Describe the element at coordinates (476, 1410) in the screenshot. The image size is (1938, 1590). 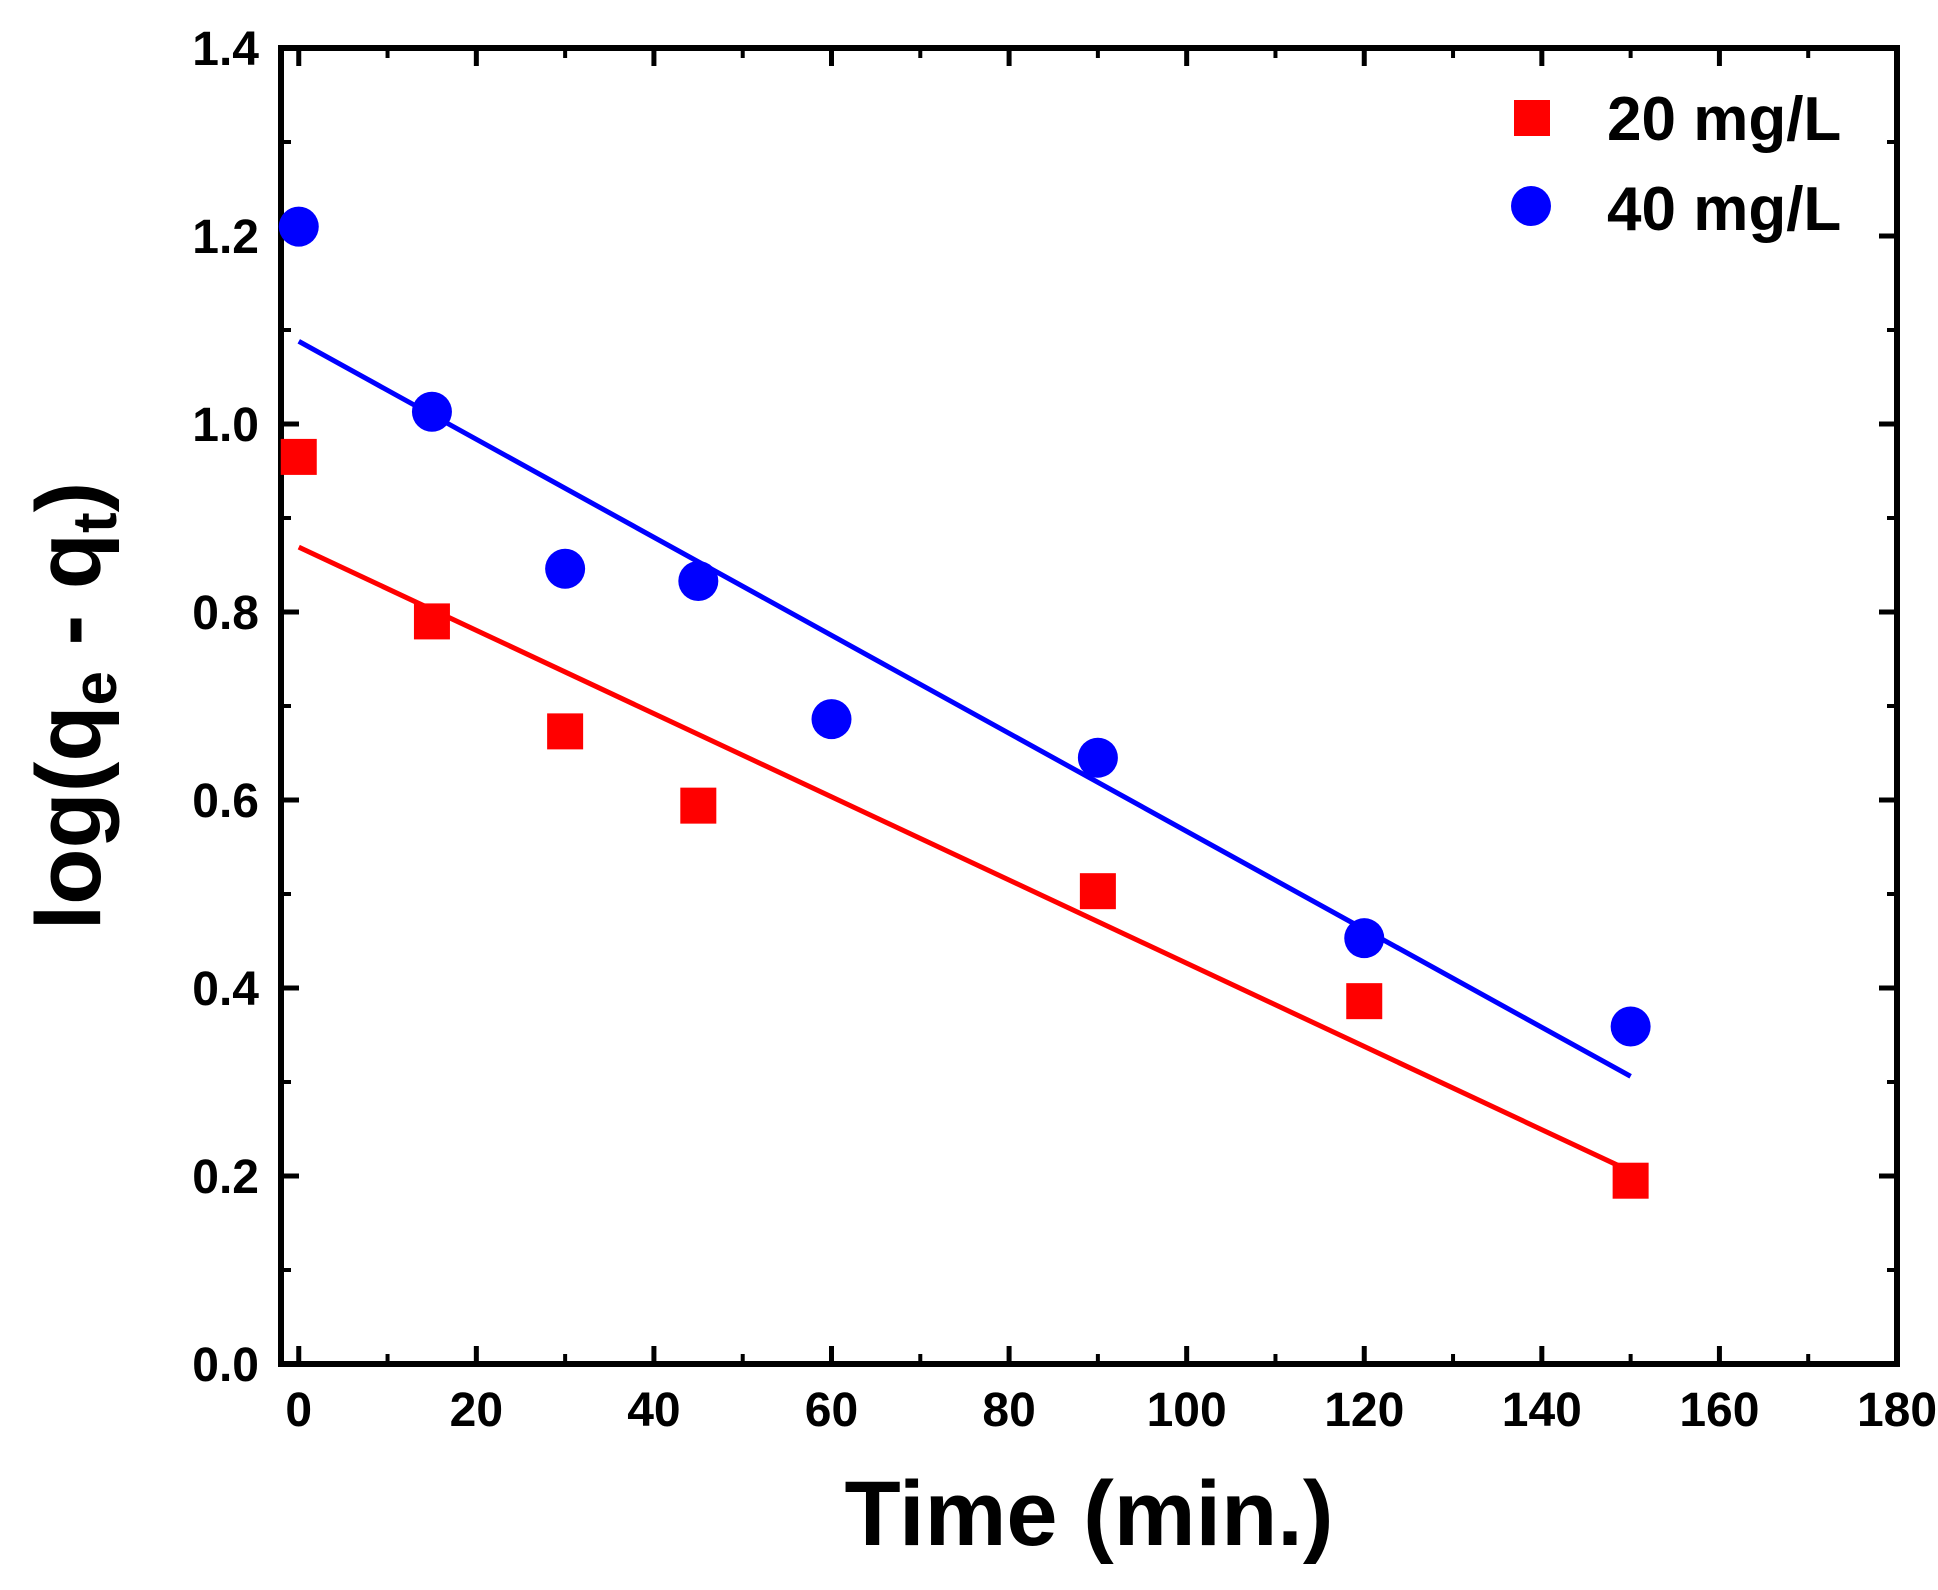
I see `x-tick-label: 20` at that location.